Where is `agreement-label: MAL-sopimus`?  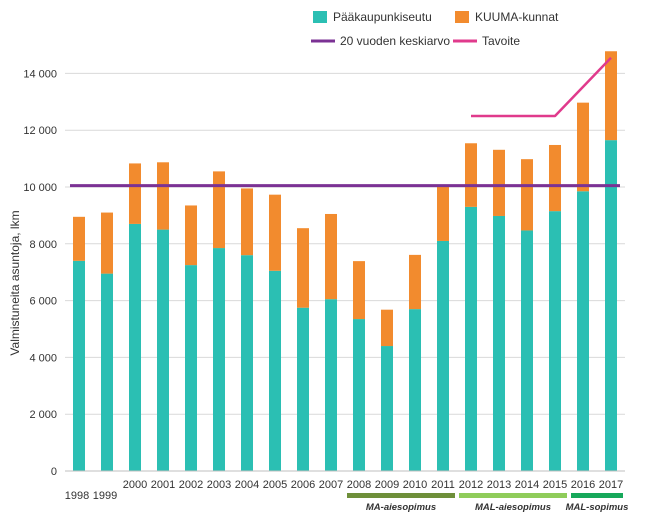 agreement-label: MAL-sopimus is located at coordinates (597, 507).